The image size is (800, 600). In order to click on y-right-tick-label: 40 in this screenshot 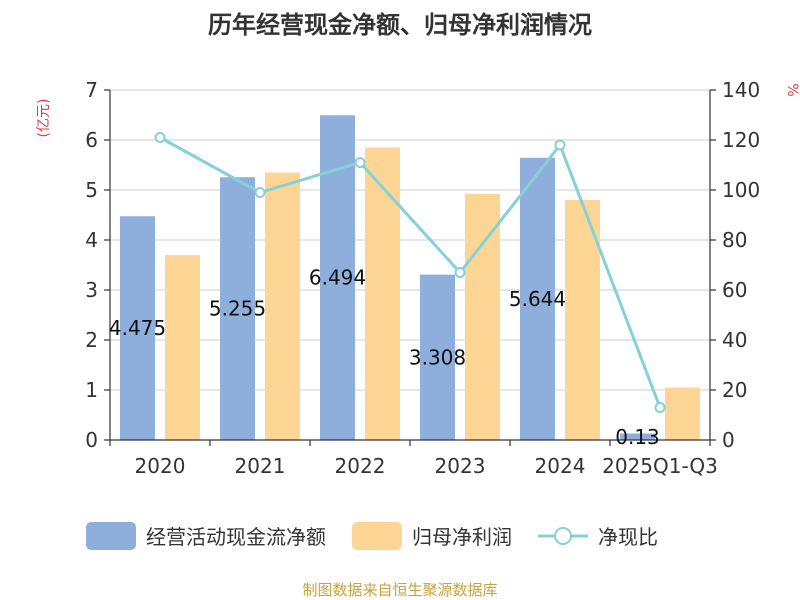, I will do `click(734, 340)`.